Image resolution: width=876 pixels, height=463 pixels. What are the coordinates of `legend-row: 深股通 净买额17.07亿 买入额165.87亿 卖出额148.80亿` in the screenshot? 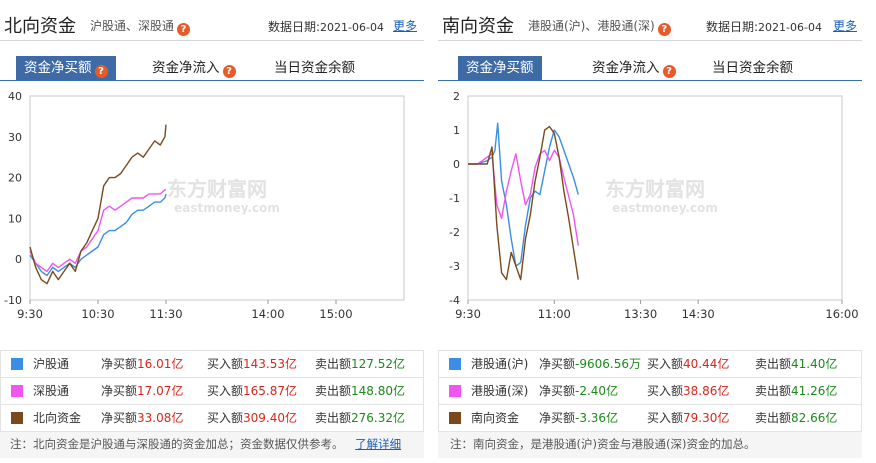 It's located at (212, 390).